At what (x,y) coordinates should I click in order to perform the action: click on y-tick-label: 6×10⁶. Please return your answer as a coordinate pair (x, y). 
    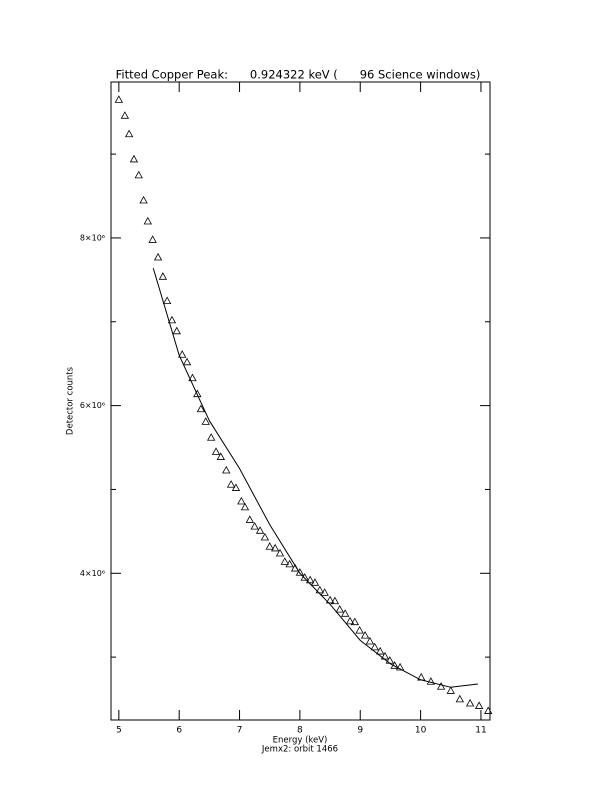
    Looking at the image, I should click on (92, 405).